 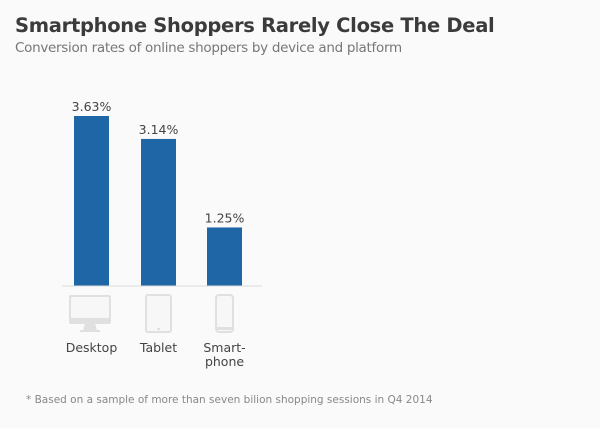 What do you see at coordinates (158, 347) in the screenshot?
I see `category-label-tablet: Tablet` at bounding box center [158, 347].